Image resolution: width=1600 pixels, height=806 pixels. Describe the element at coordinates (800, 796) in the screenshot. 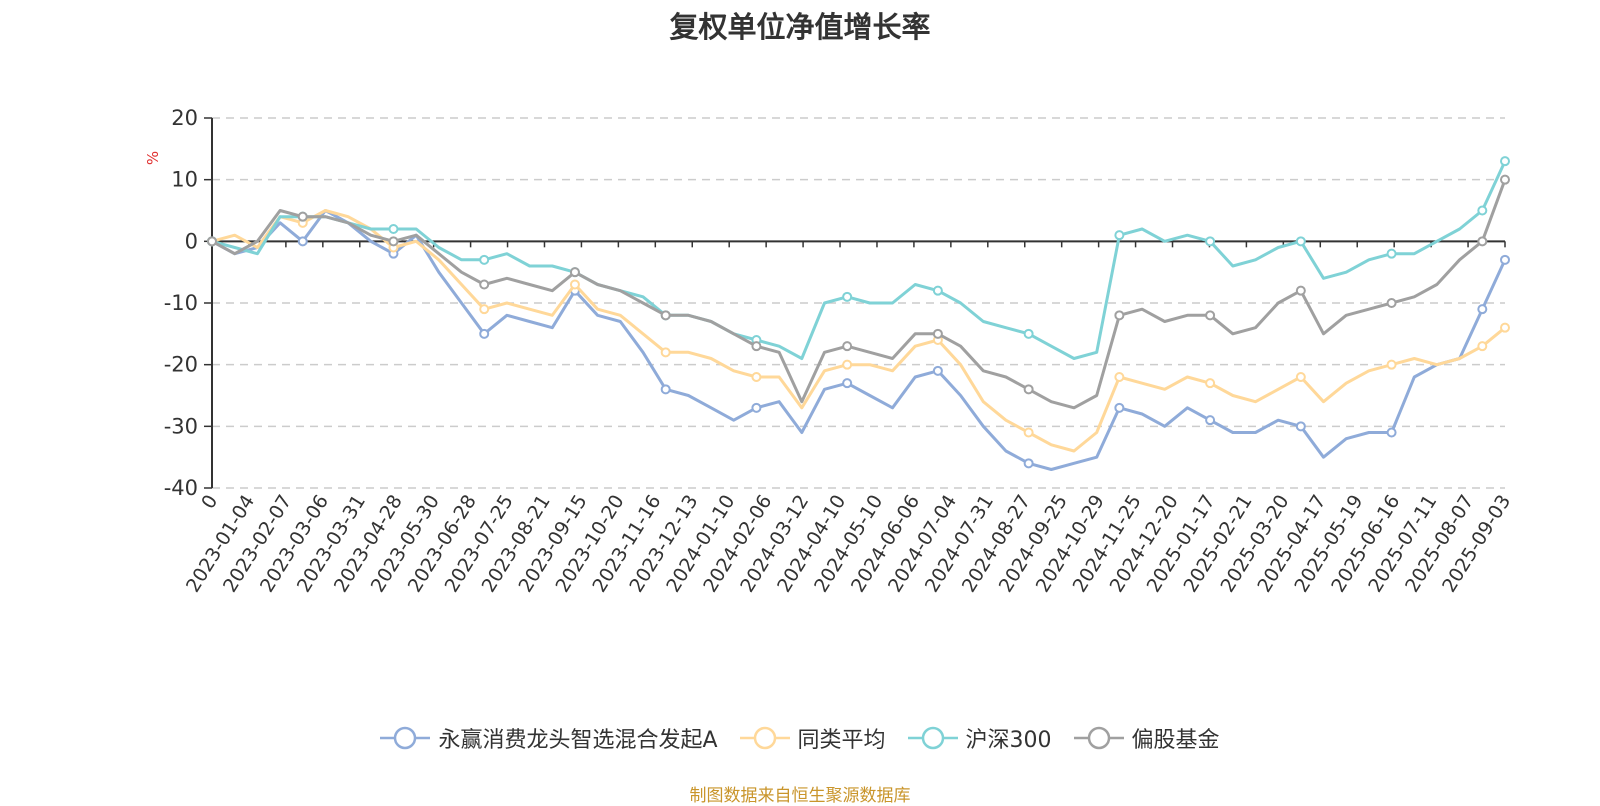

I see `source-note: 制图数据来自恒生聚源数据库` at that location.